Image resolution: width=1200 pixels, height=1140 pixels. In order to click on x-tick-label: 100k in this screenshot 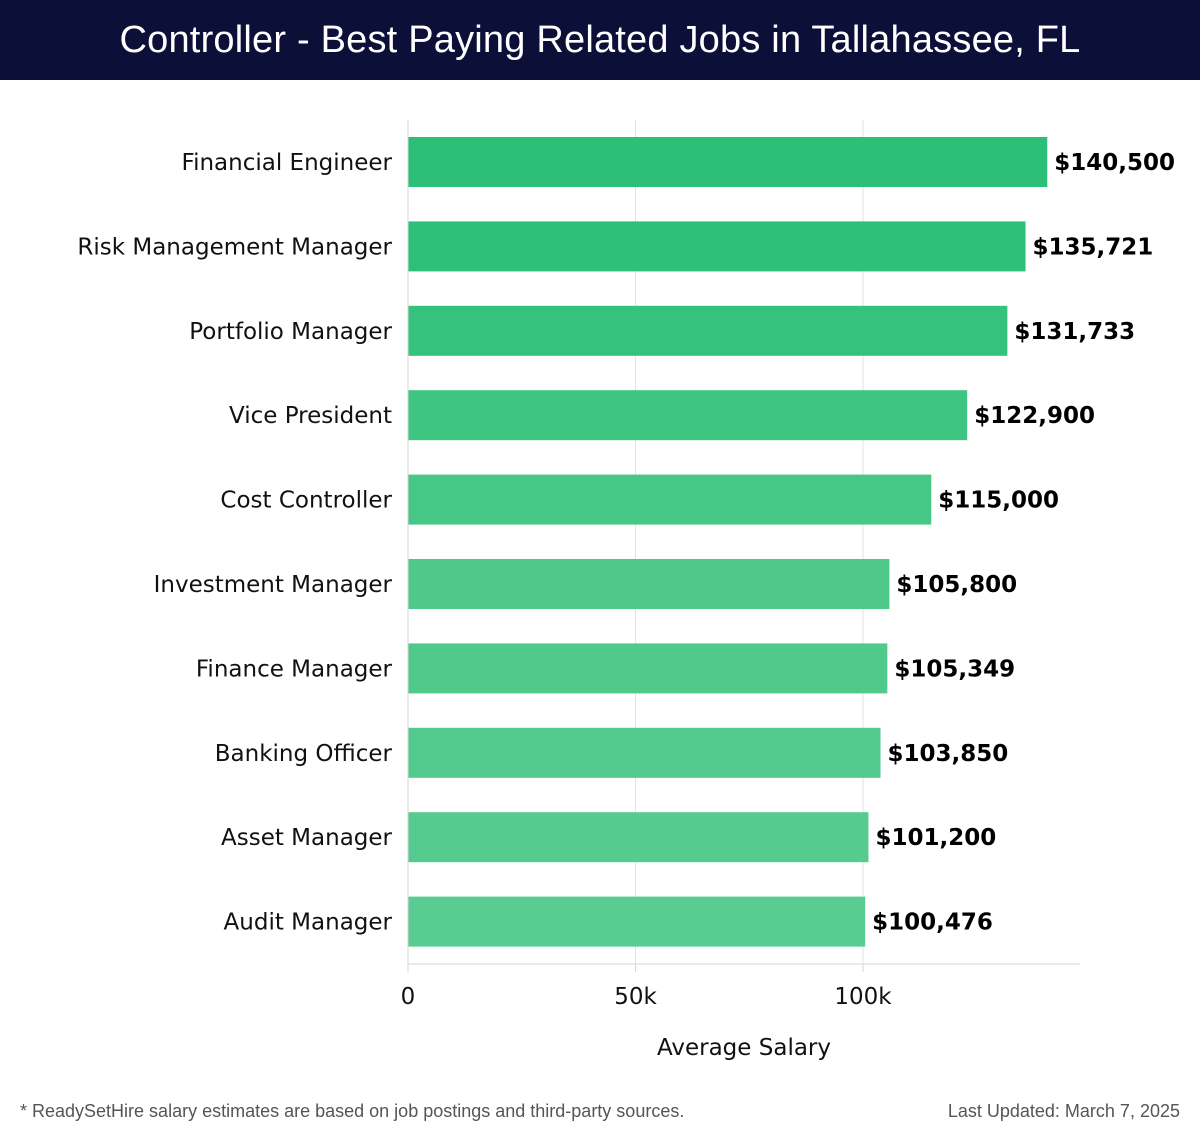, I will do `click(863, 997)`.